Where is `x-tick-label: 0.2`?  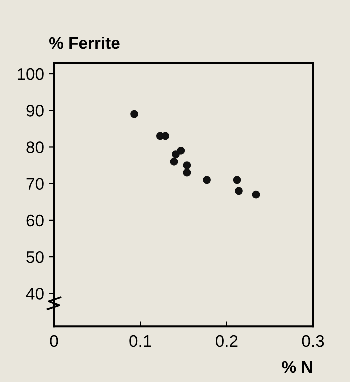
x-tick-label: 0.2 is located at coordinates (227, 341).